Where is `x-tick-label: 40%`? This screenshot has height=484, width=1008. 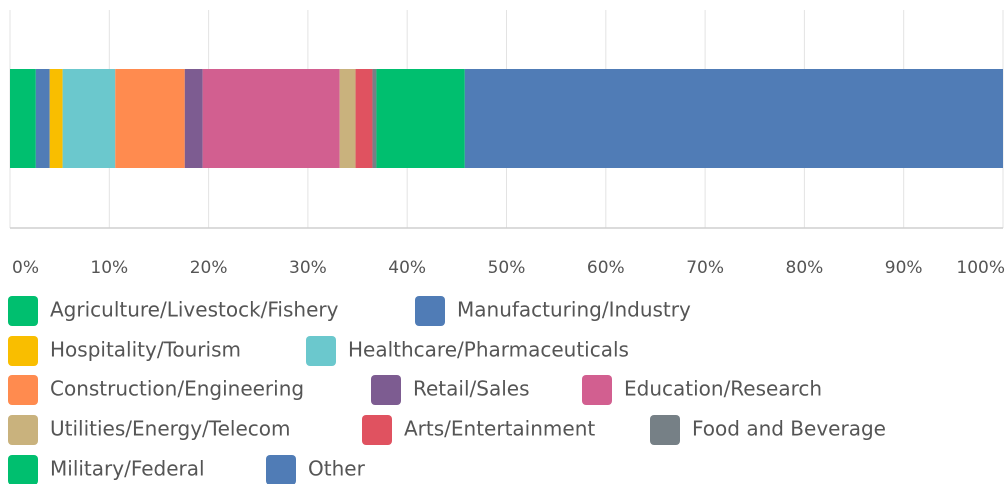 x-tick-label: 40% is located at coordinates (407, 268).